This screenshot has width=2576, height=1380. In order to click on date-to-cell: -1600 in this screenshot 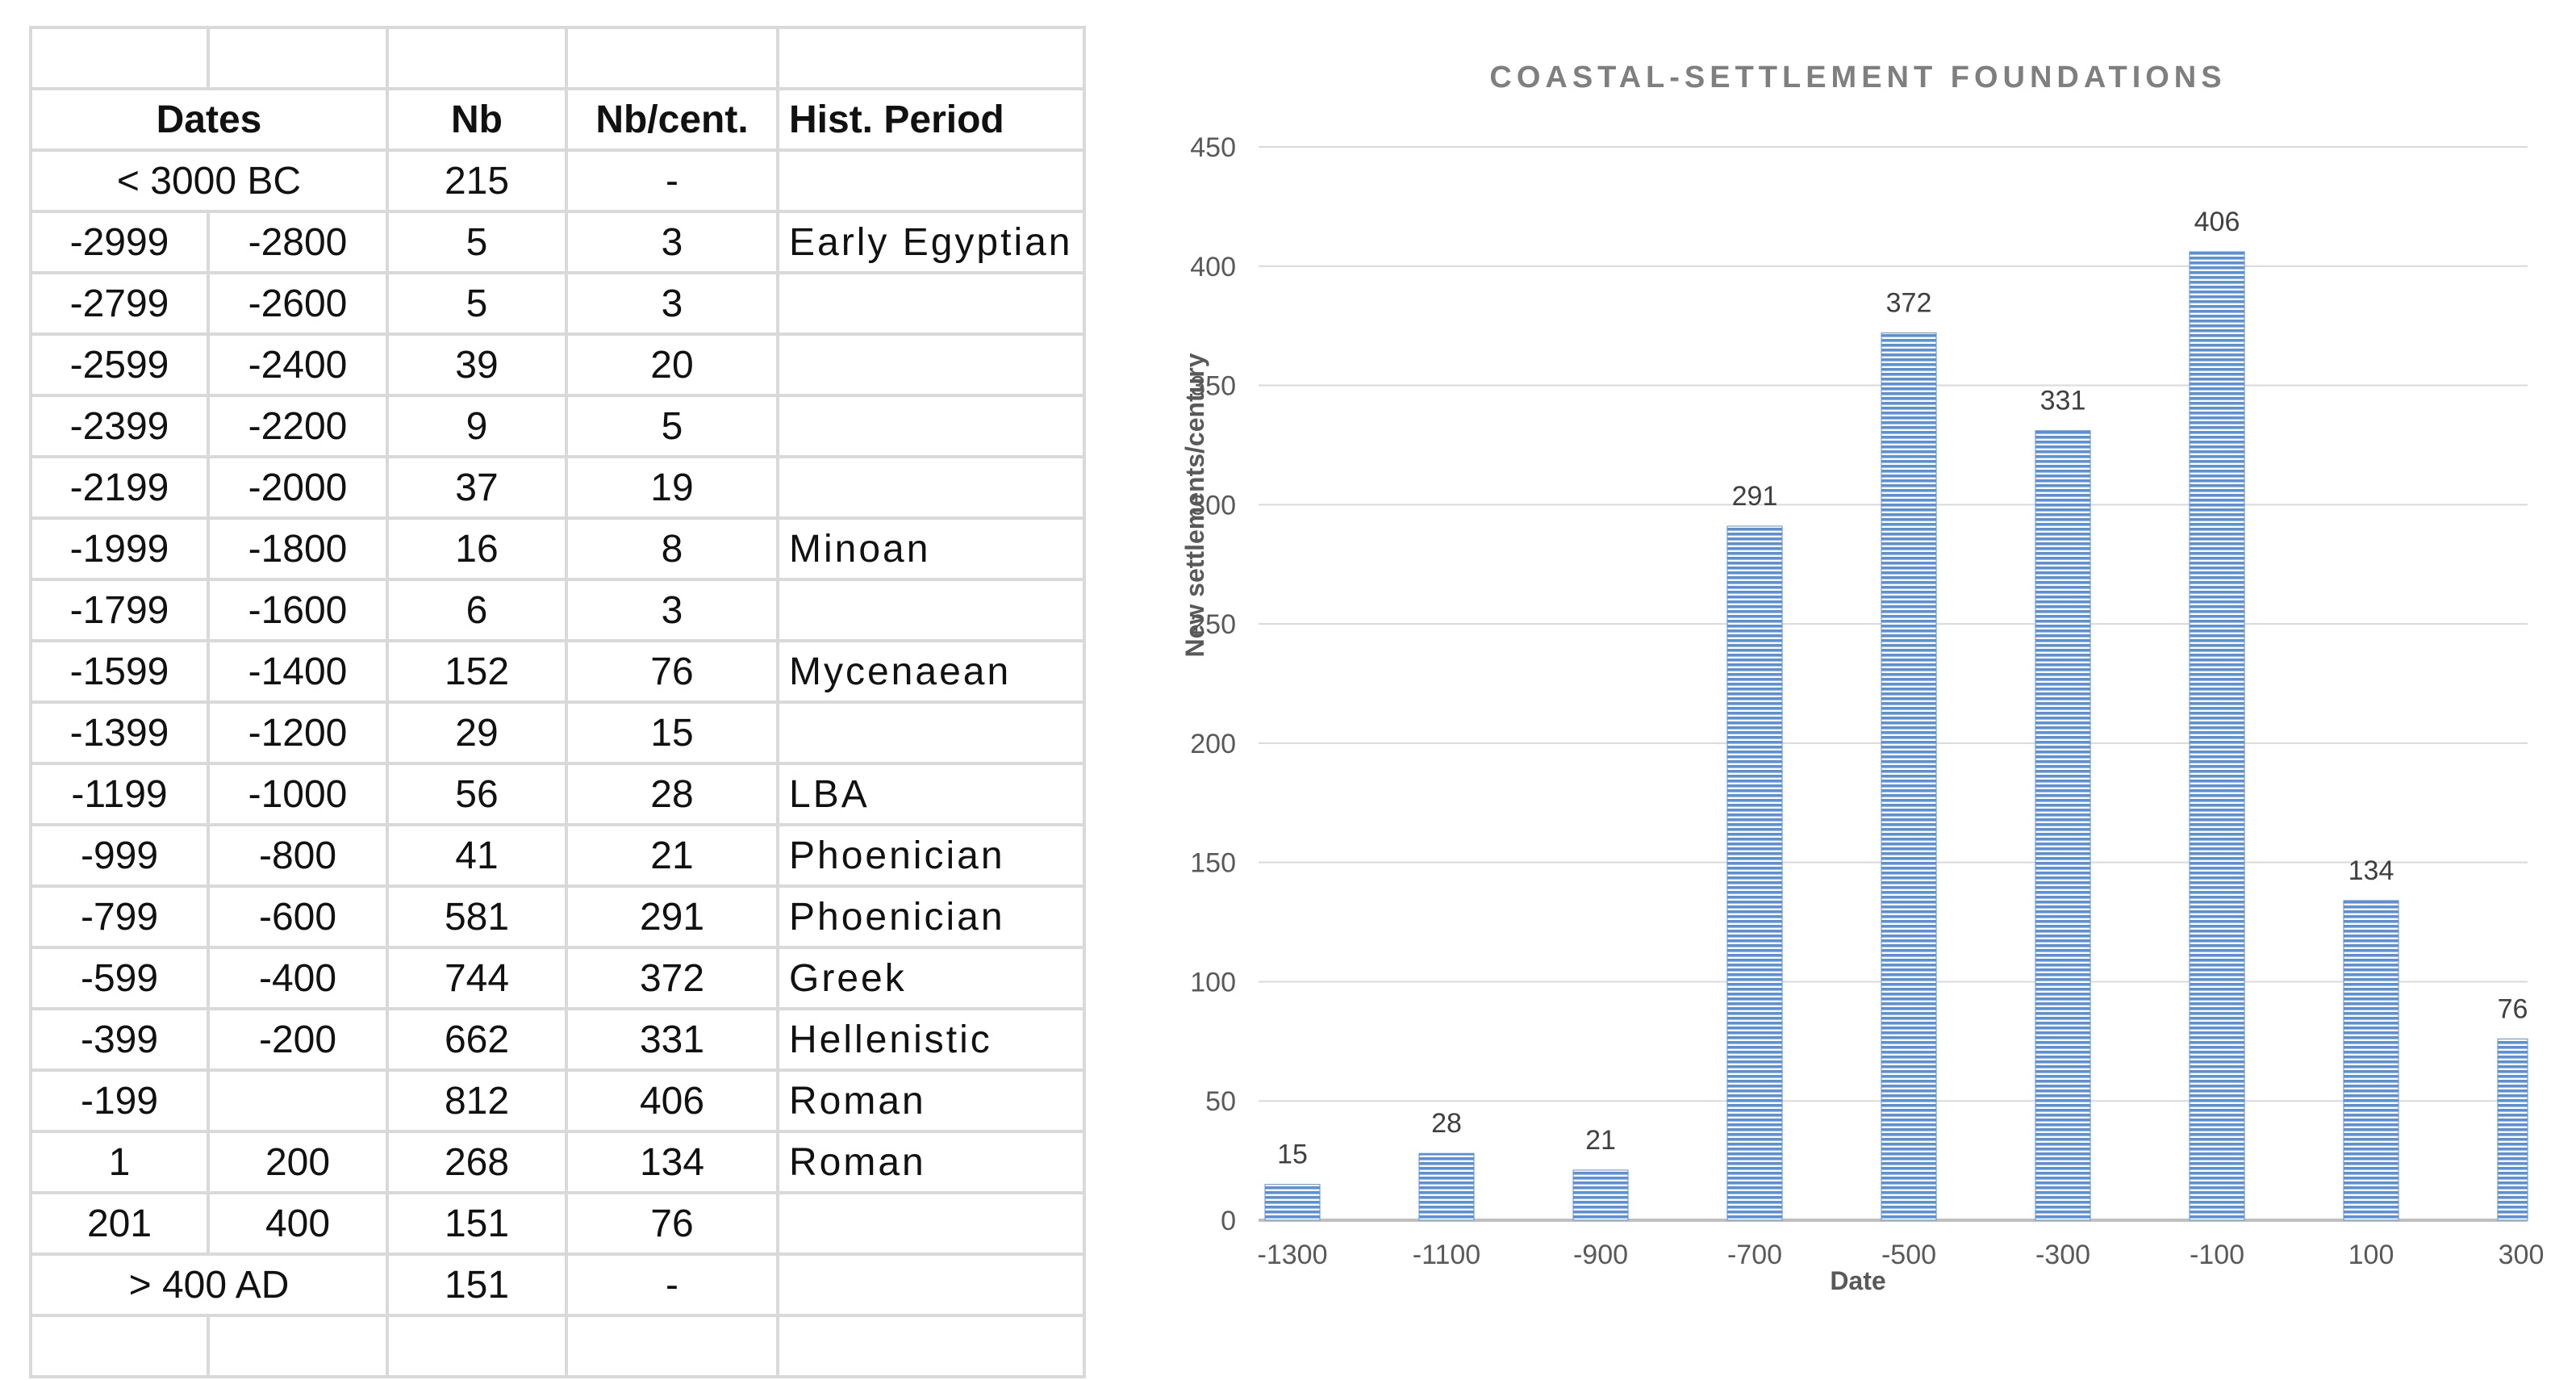, I will do `click(298, 610)`.